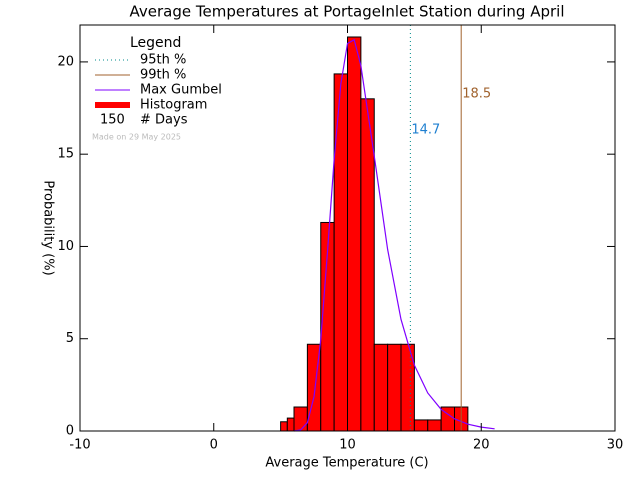  What do you see at coordinates (481, 445) in the screenshot?
I see `x-tick-label: 20` at bounding box center [481, 445].